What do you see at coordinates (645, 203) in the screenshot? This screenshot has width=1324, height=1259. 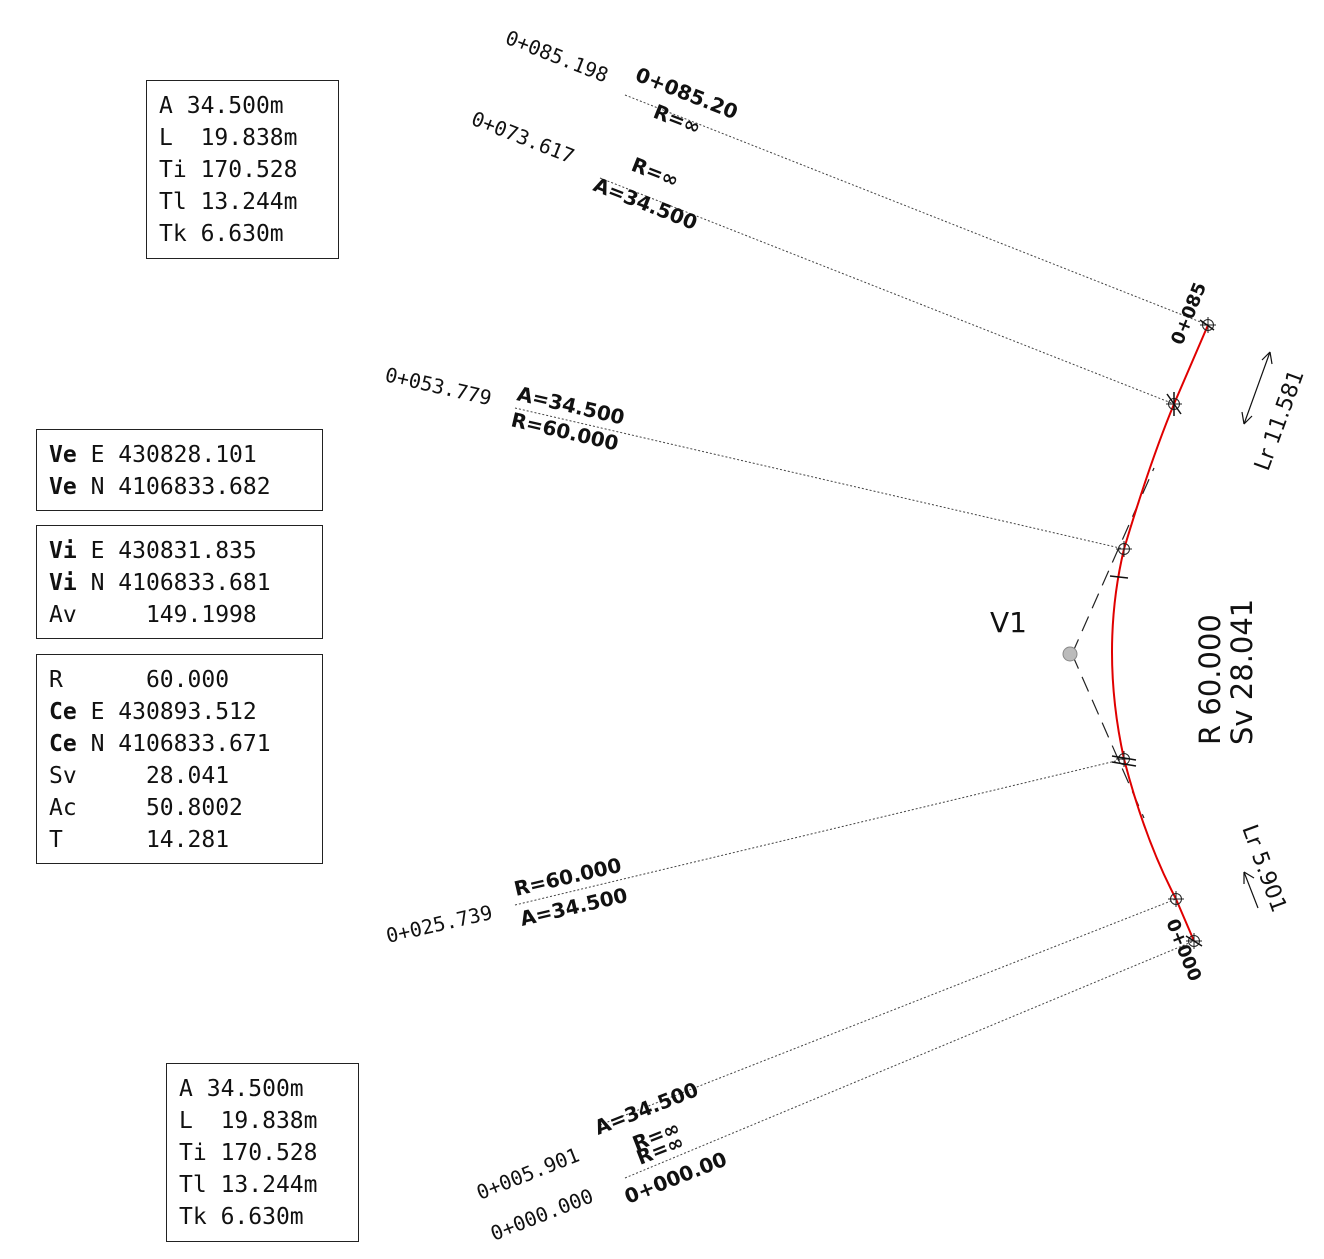 I see `param-label: A=34.500` at bounding box center [645, 203].